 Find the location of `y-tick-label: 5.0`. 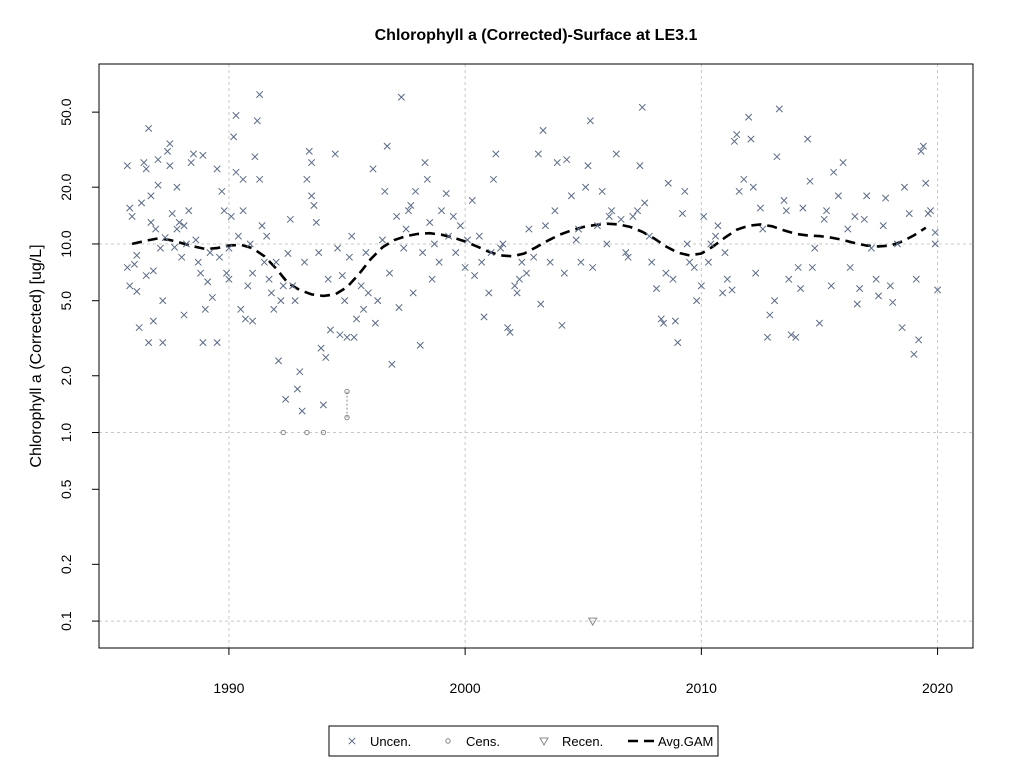

y-tick-label: 5.0 is located at coordinates (66, 301).